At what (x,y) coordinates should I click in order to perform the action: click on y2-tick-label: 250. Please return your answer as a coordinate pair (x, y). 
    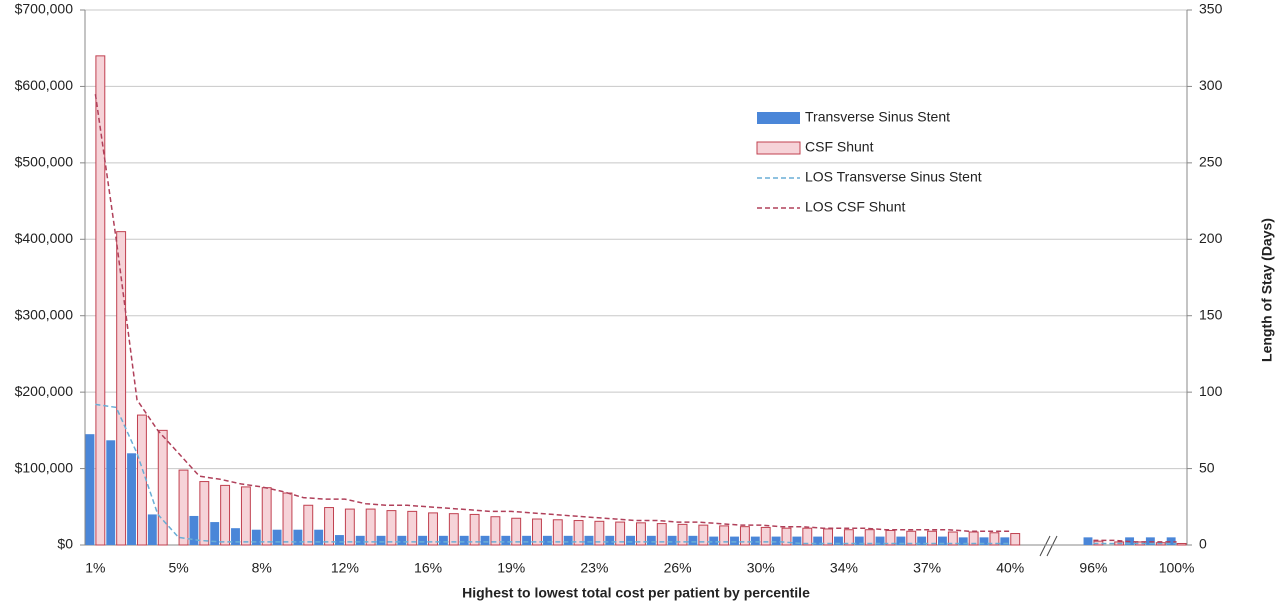
    Looking at the image, I should click on (1211, 162).